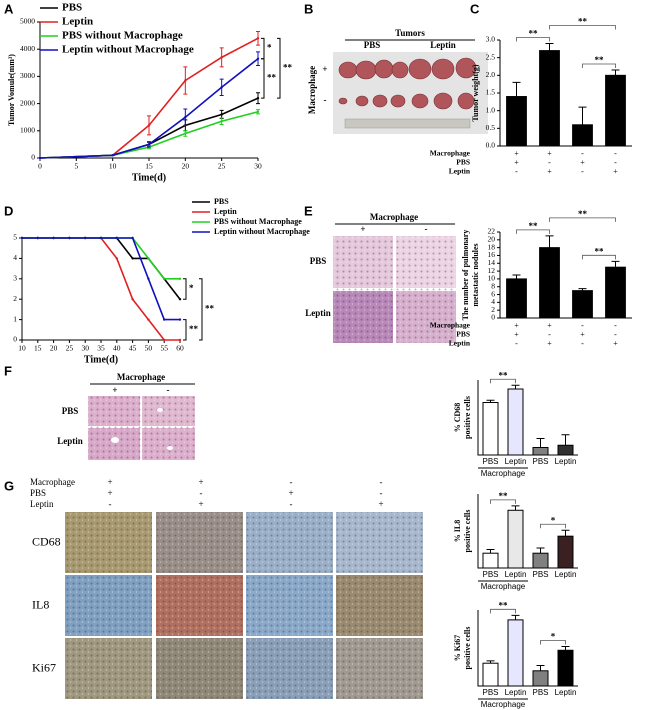 This screenshot has height=710, width=650. What do you see at coordinates (407, 83) in the screenshot?
I see `tumors` at bounding box center [407, 83].